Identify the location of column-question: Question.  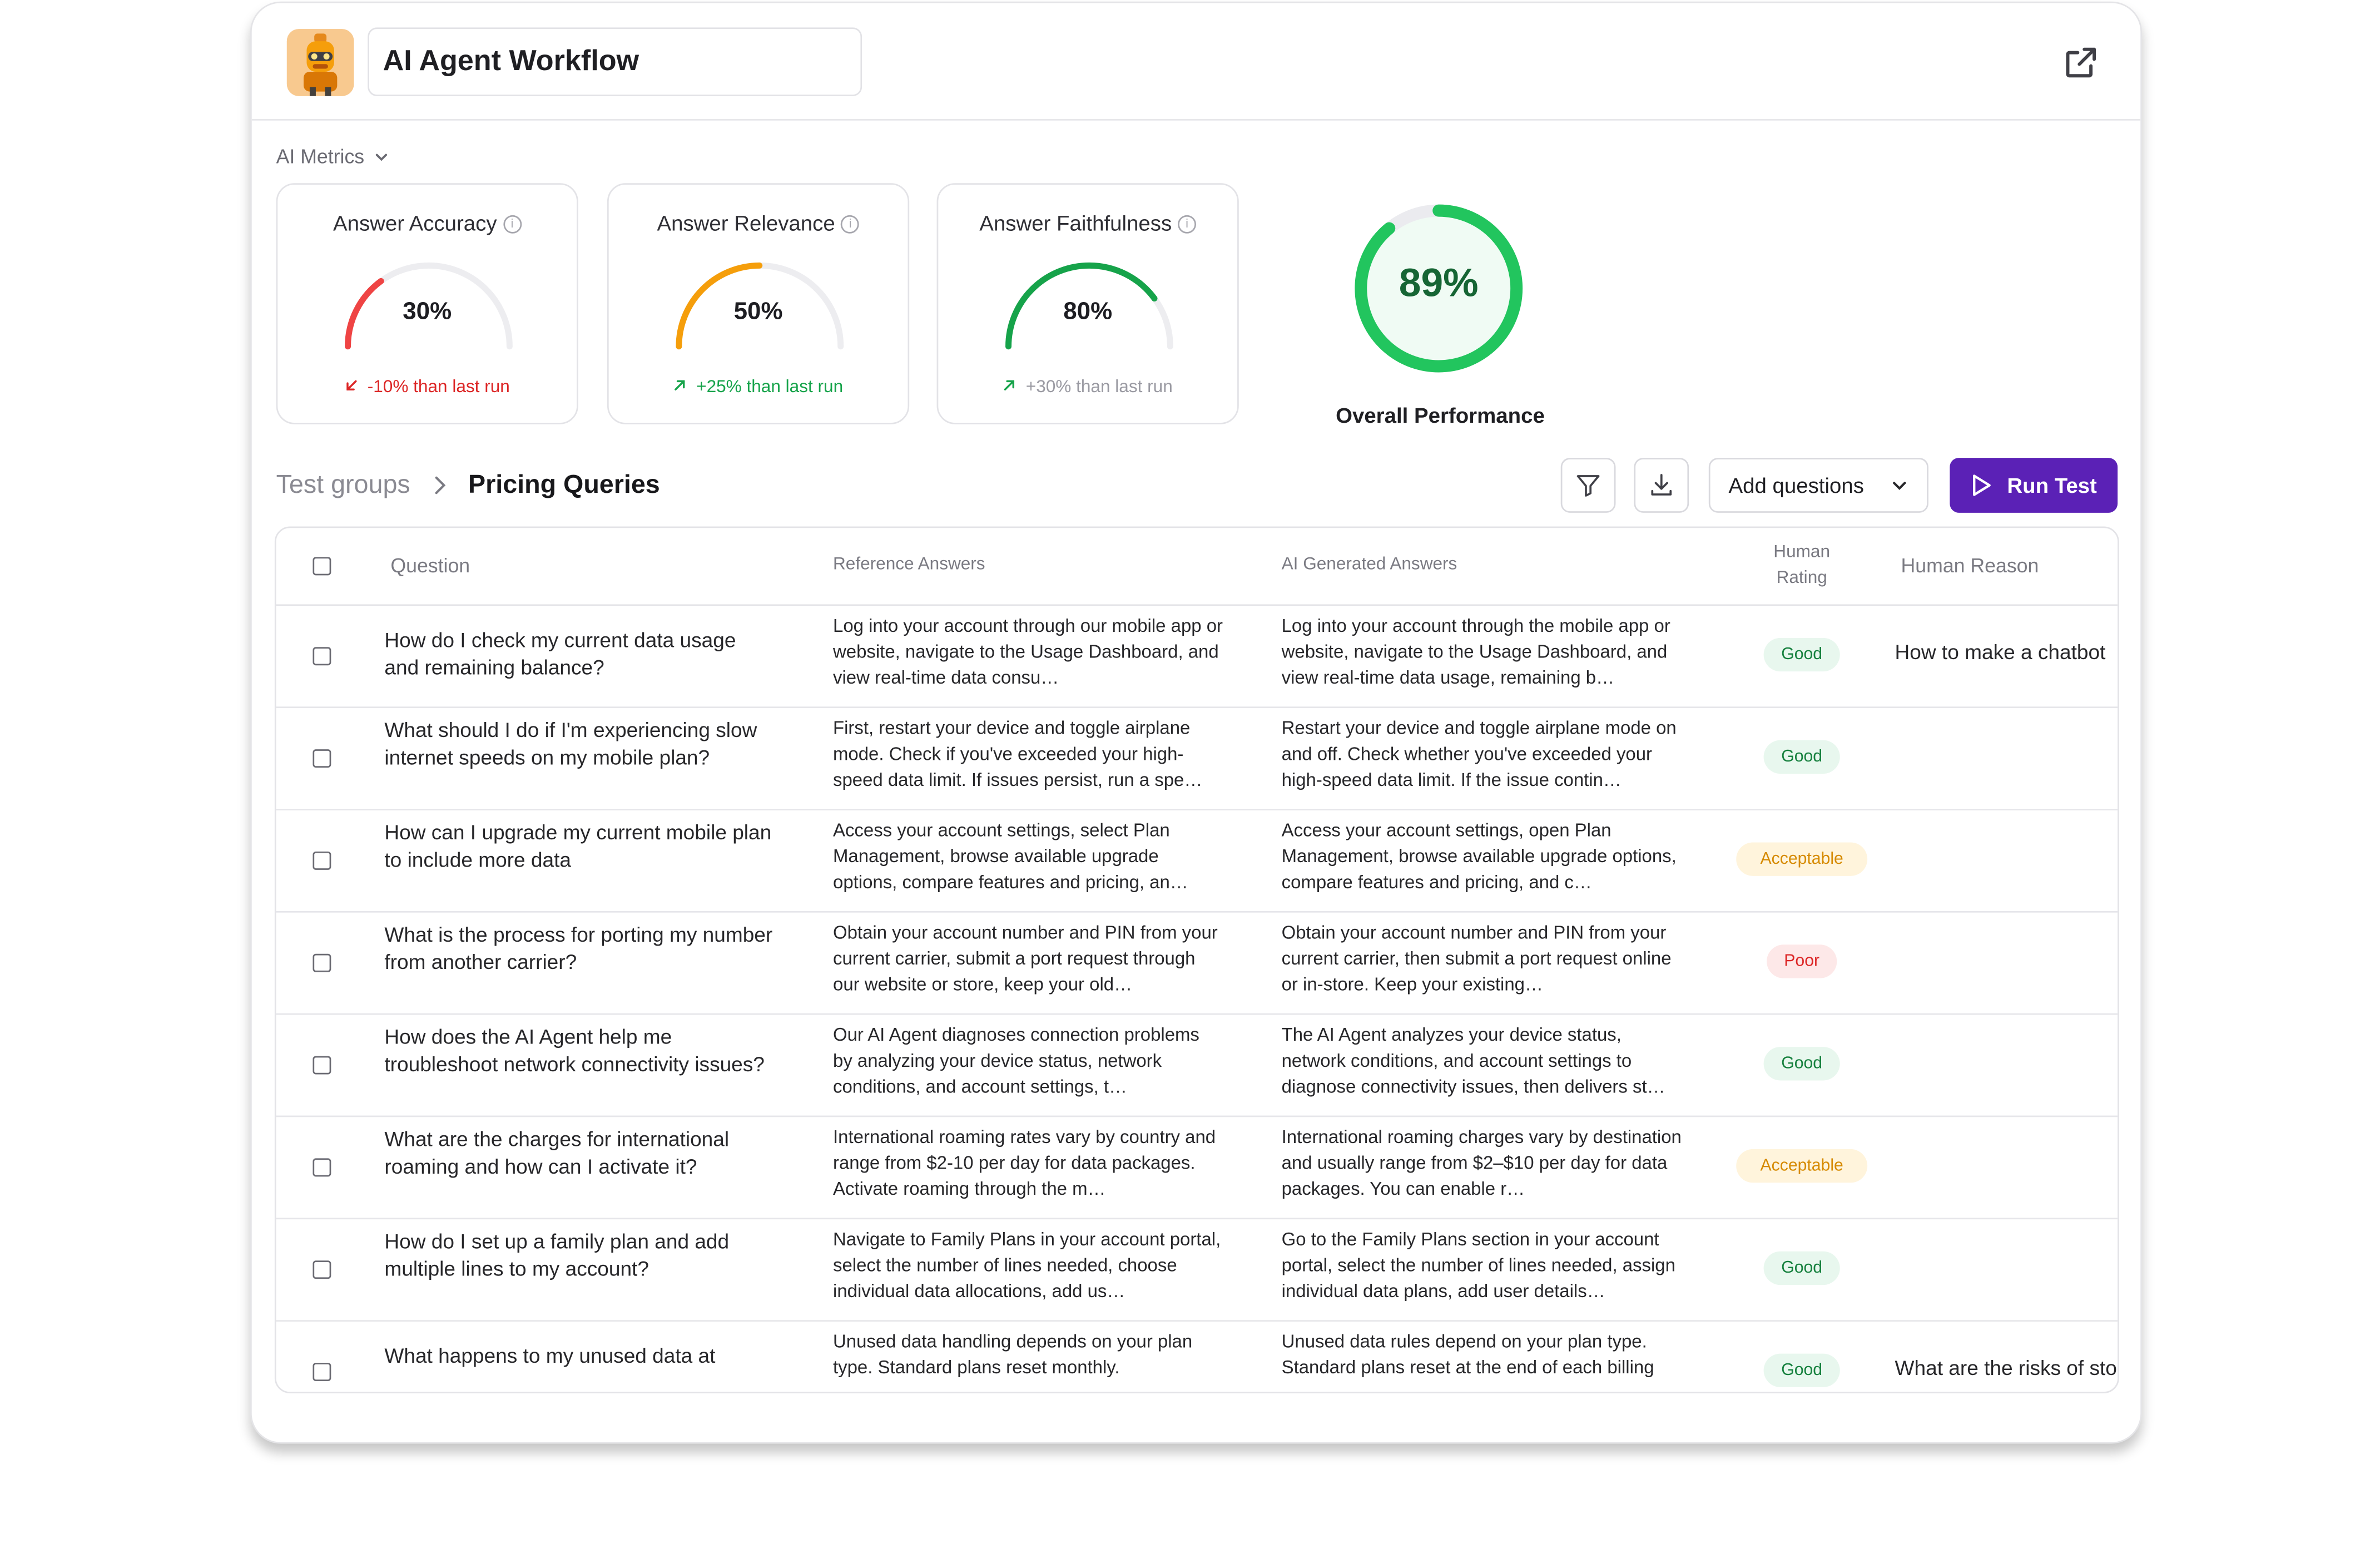
(430, 565).